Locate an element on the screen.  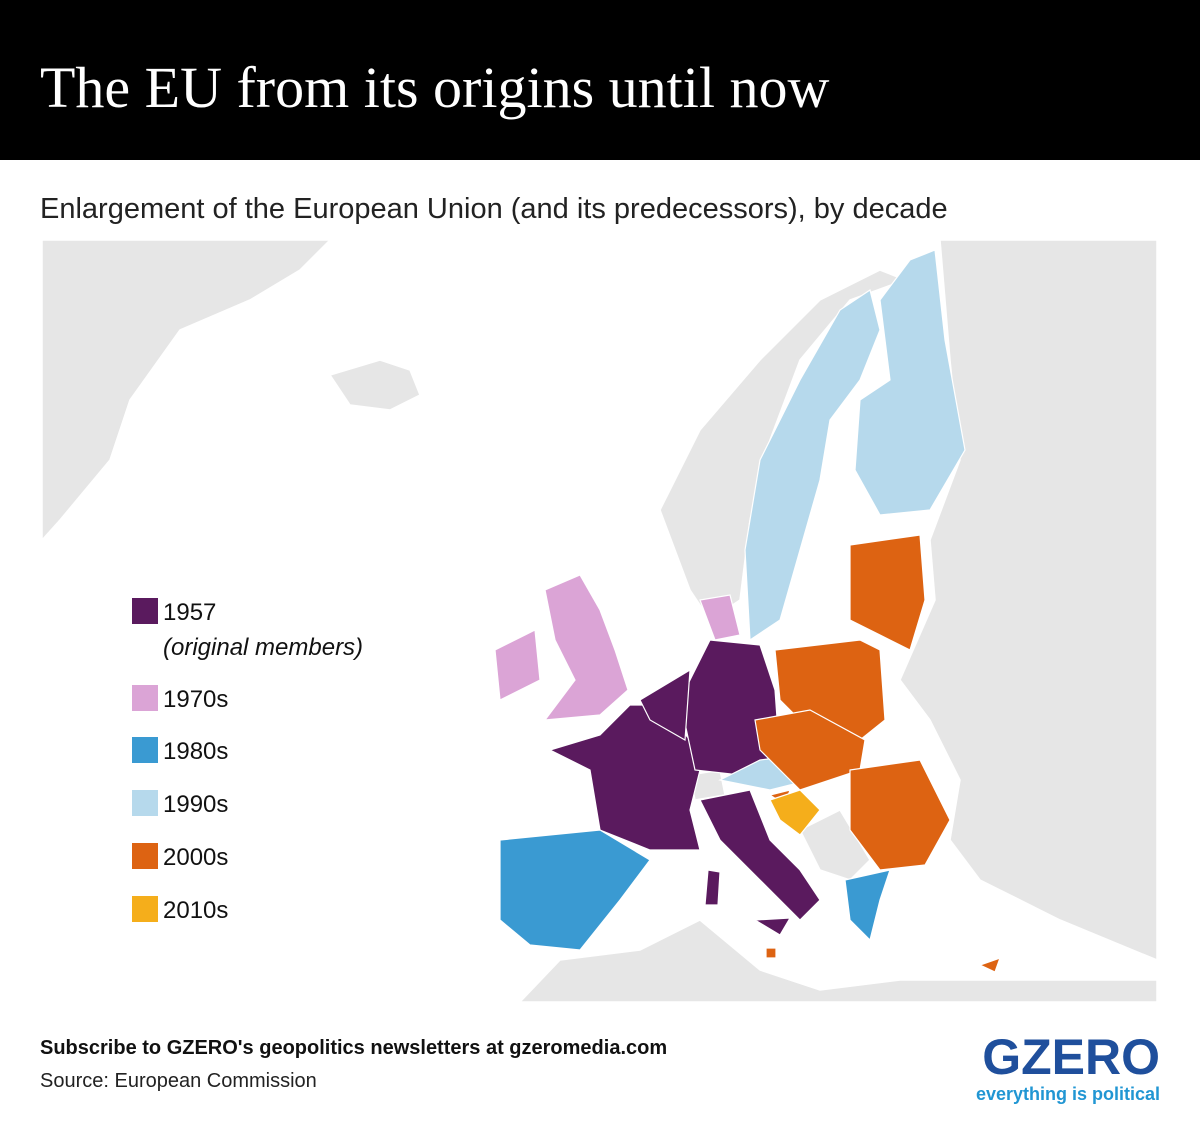
denmark is located at coordinates (720, 617).